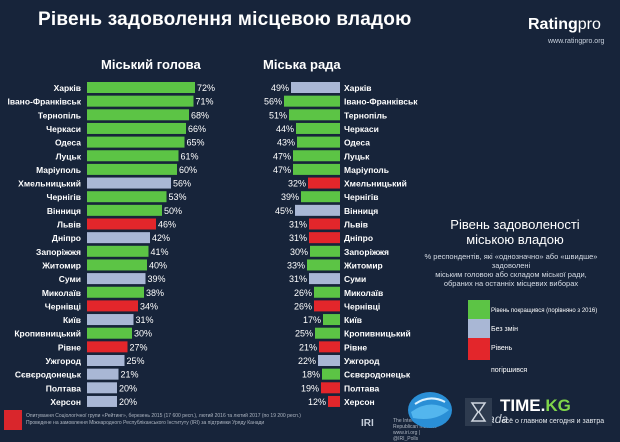 This screenshot has width=620, height=442. I want to click on council-category-label-8: Чернігів, so click(361, 197).